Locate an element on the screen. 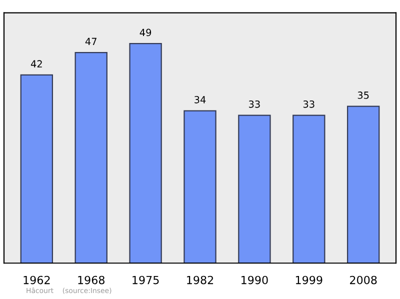  x-tick-label: 1990 is located at coordinates (255, 280).